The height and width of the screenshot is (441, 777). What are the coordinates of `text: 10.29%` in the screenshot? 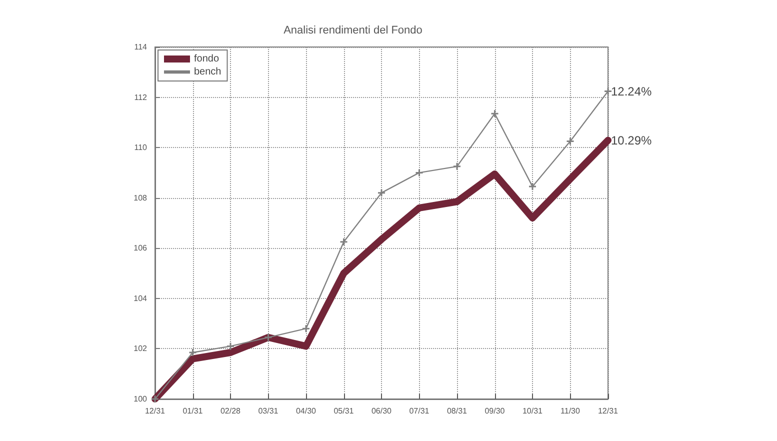 It's located at (631, 140).